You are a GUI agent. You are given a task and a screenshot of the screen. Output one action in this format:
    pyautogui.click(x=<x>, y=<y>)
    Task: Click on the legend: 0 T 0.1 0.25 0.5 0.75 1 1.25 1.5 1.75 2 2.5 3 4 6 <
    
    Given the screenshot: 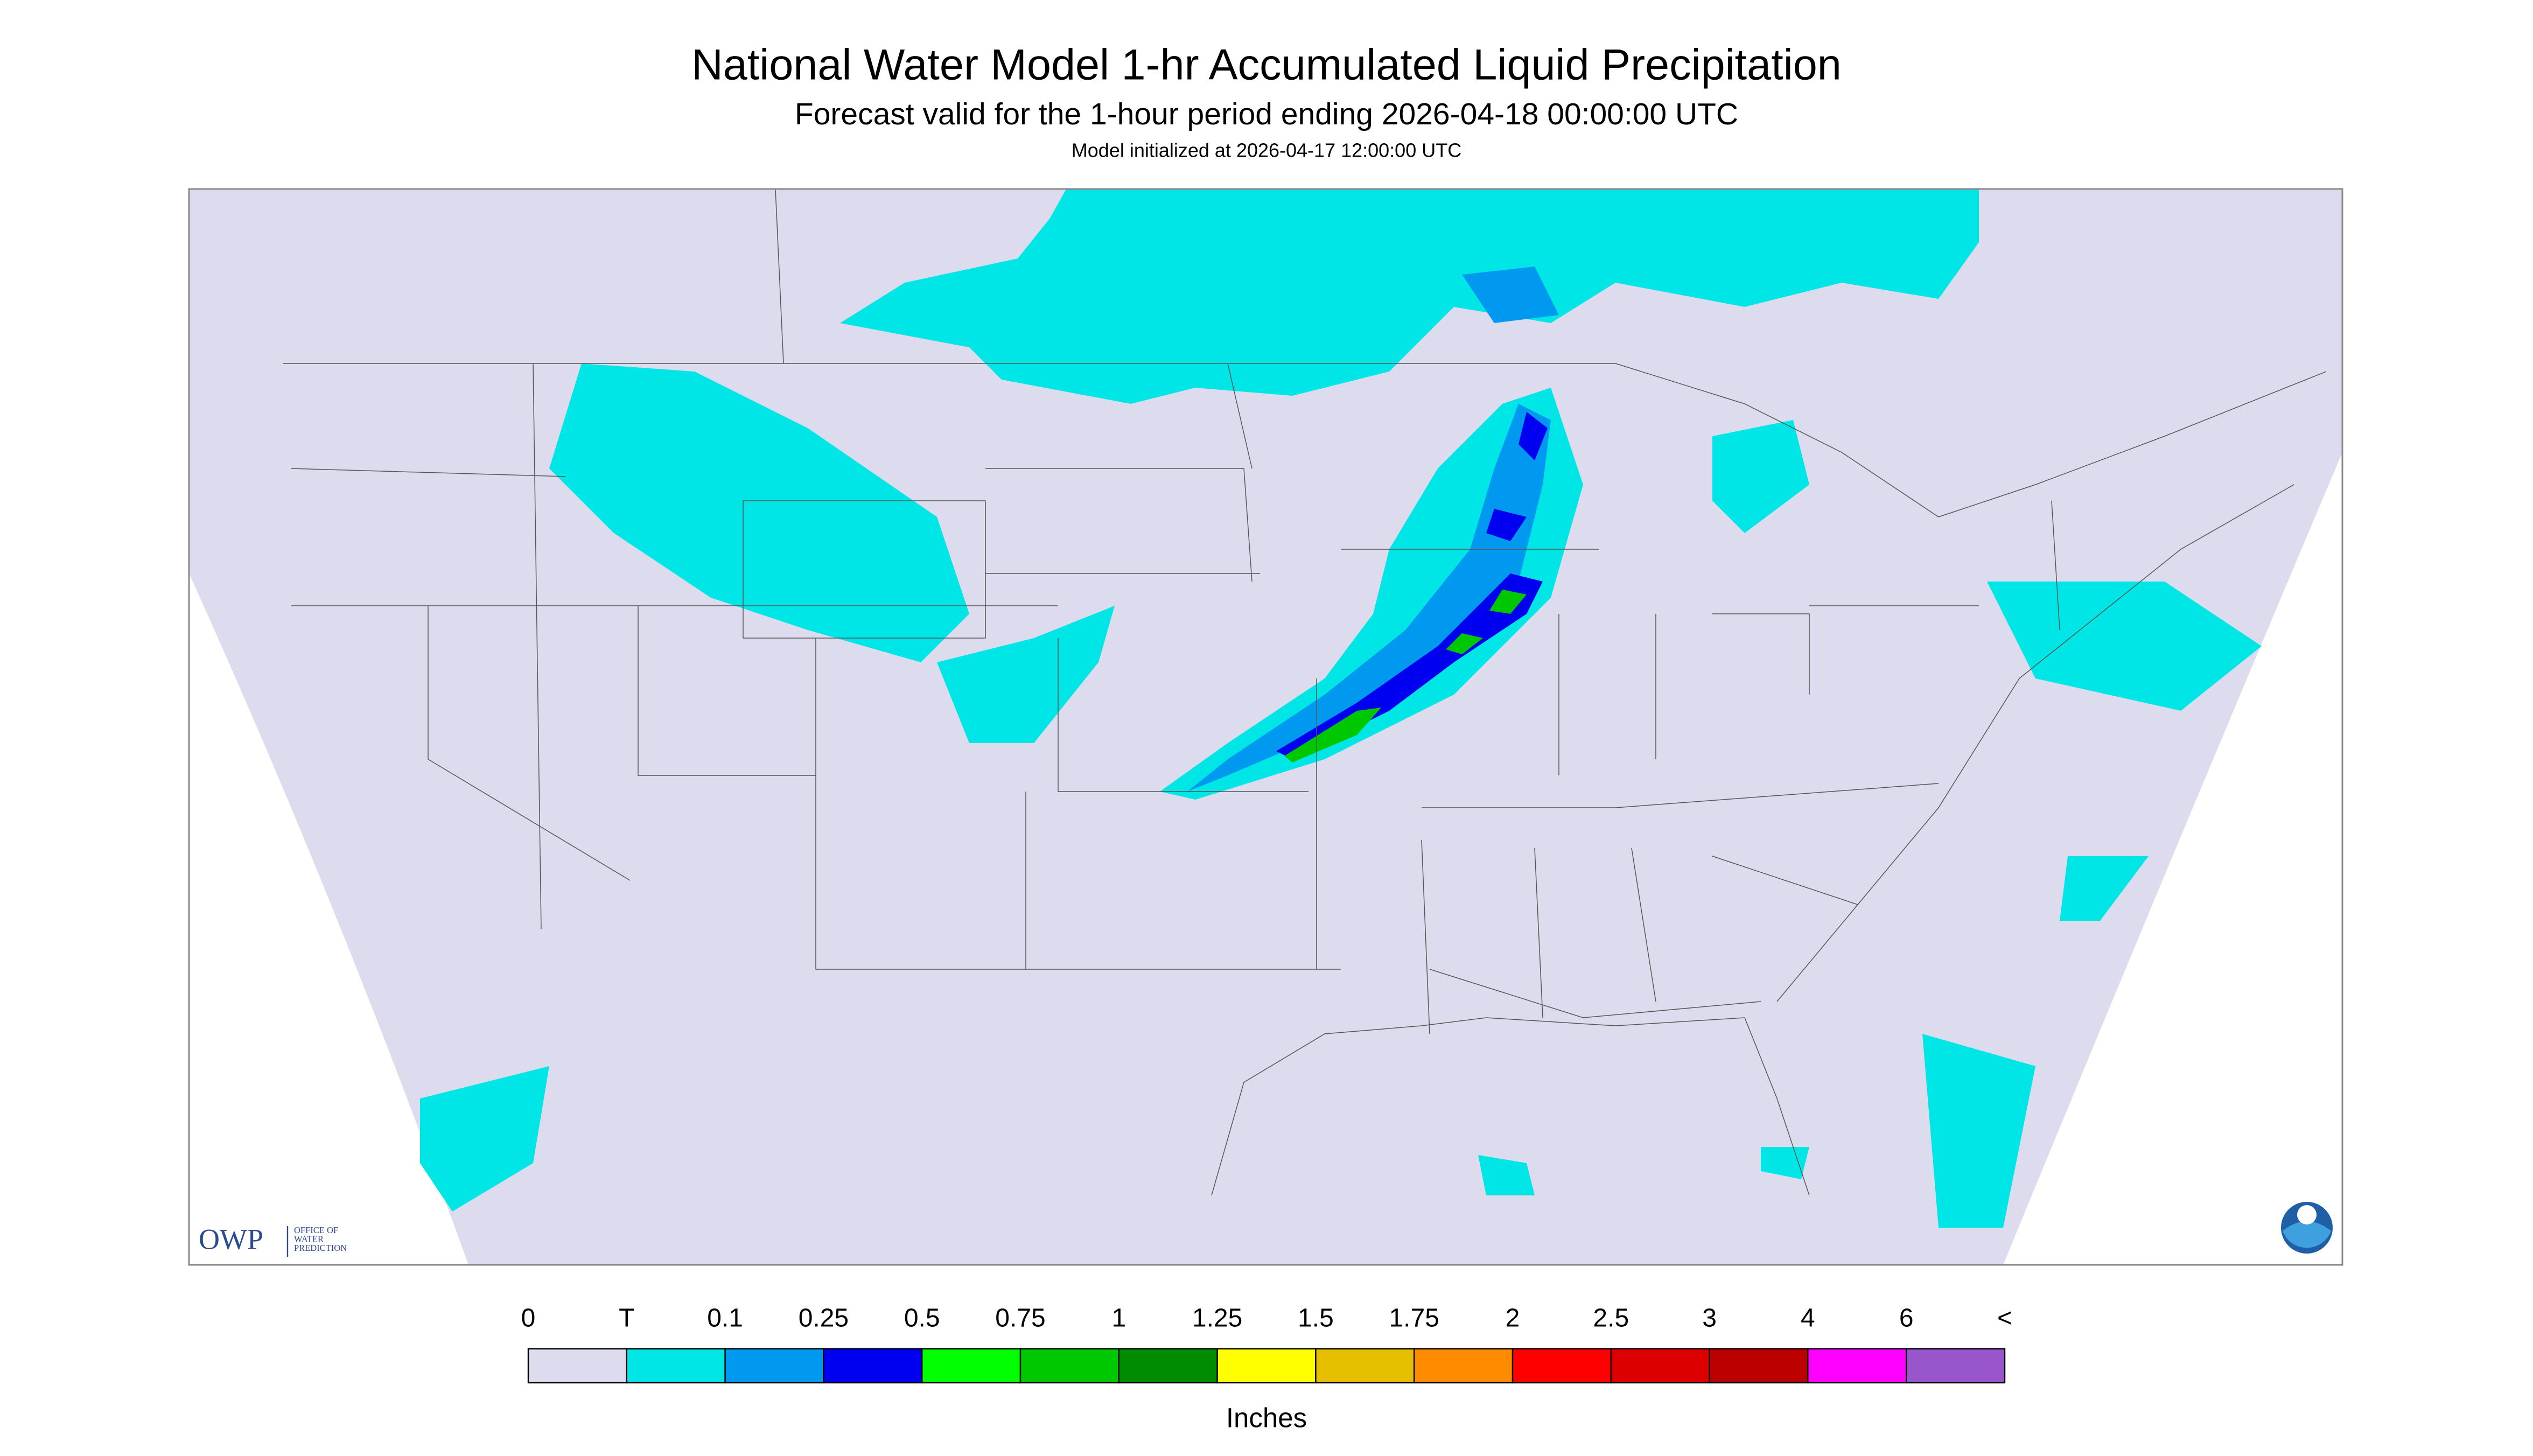 What is the action you would take?
    pyautogui.click(x=1266, y=1344)
    